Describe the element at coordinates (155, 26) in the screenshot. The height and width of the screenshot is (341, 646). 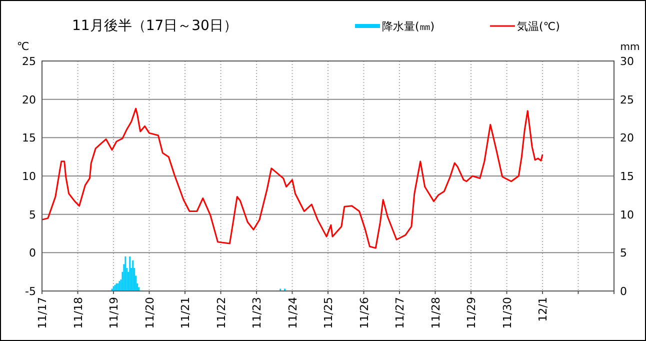
I see `chart-title: 11月後半（17日～30日）` at that location.